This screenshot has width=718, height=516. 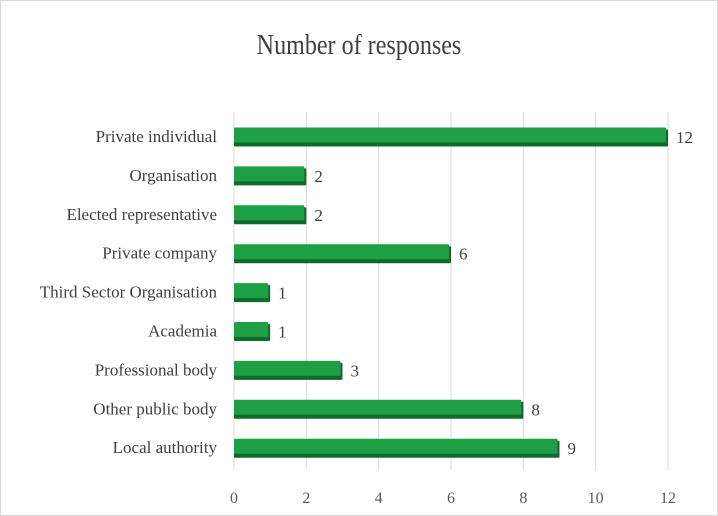 I want to click on value-label: 12, so click(x=684, y=137).